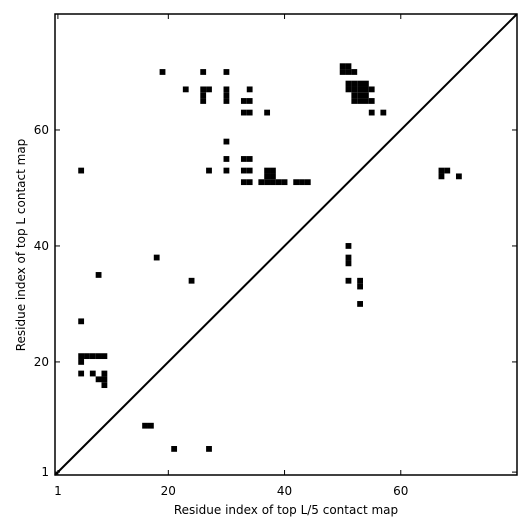 The width and height of the screenshot is (531, 531). I want to click on x-axis-label: Residue index of top L/5 contact map, so click(286, 510).